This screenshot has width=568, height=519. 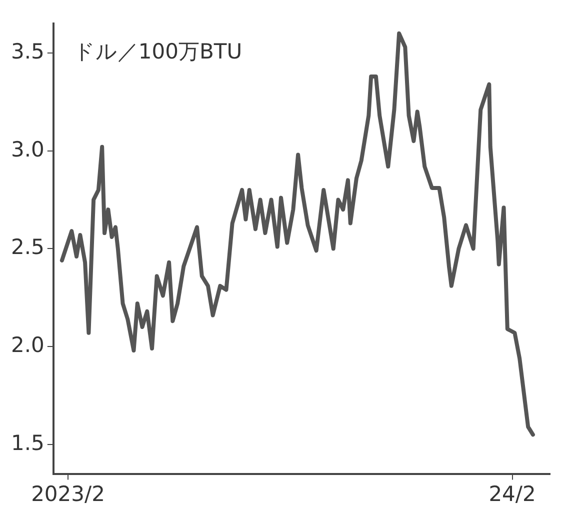 I want to click on y-axis-title: ドル／100万BTU, so click(x=157, y=51).